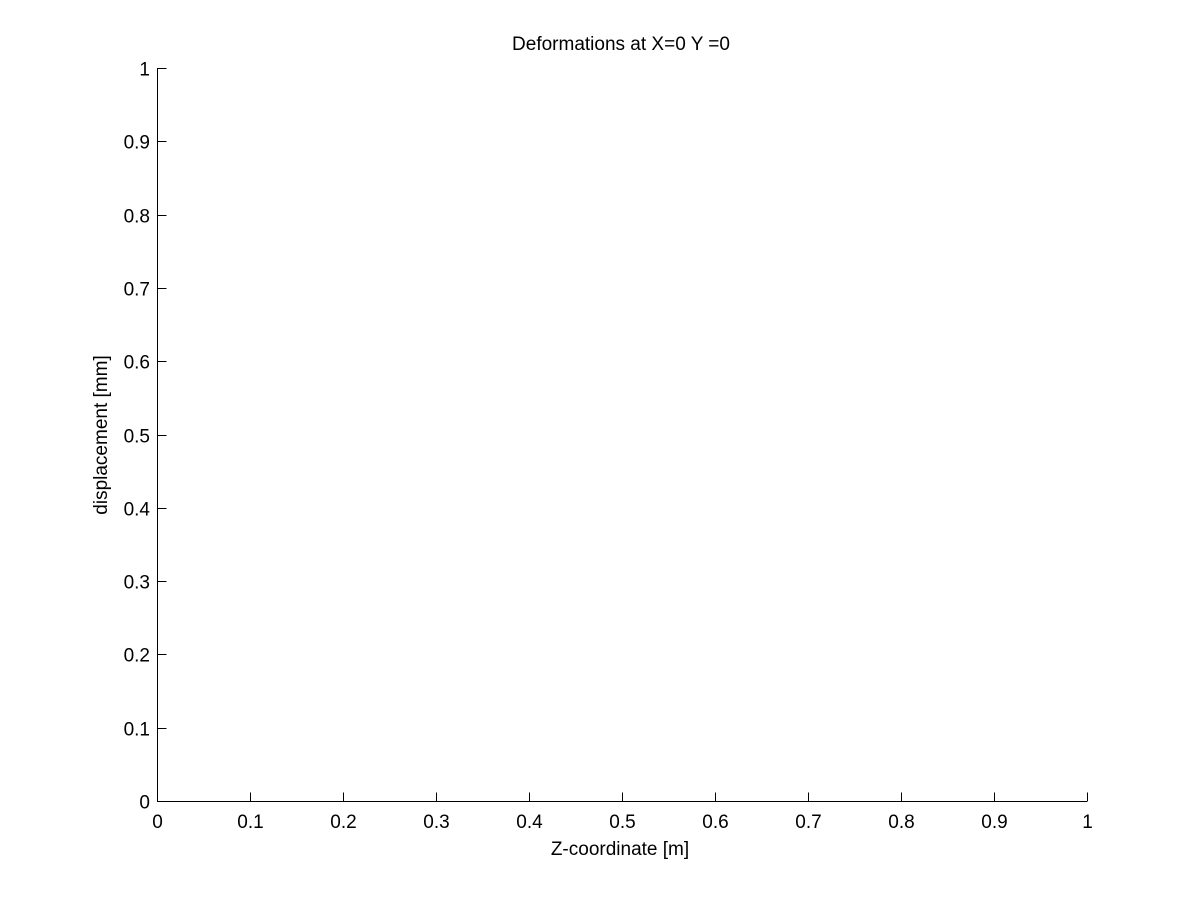 The width and height of the screenshot is (1201, 901). I want to click on y-ticks: 0 0.1 0.2 0.3 0.4 0.5 0.6 0.7 0.8 0.9 1, so click(145, 437).